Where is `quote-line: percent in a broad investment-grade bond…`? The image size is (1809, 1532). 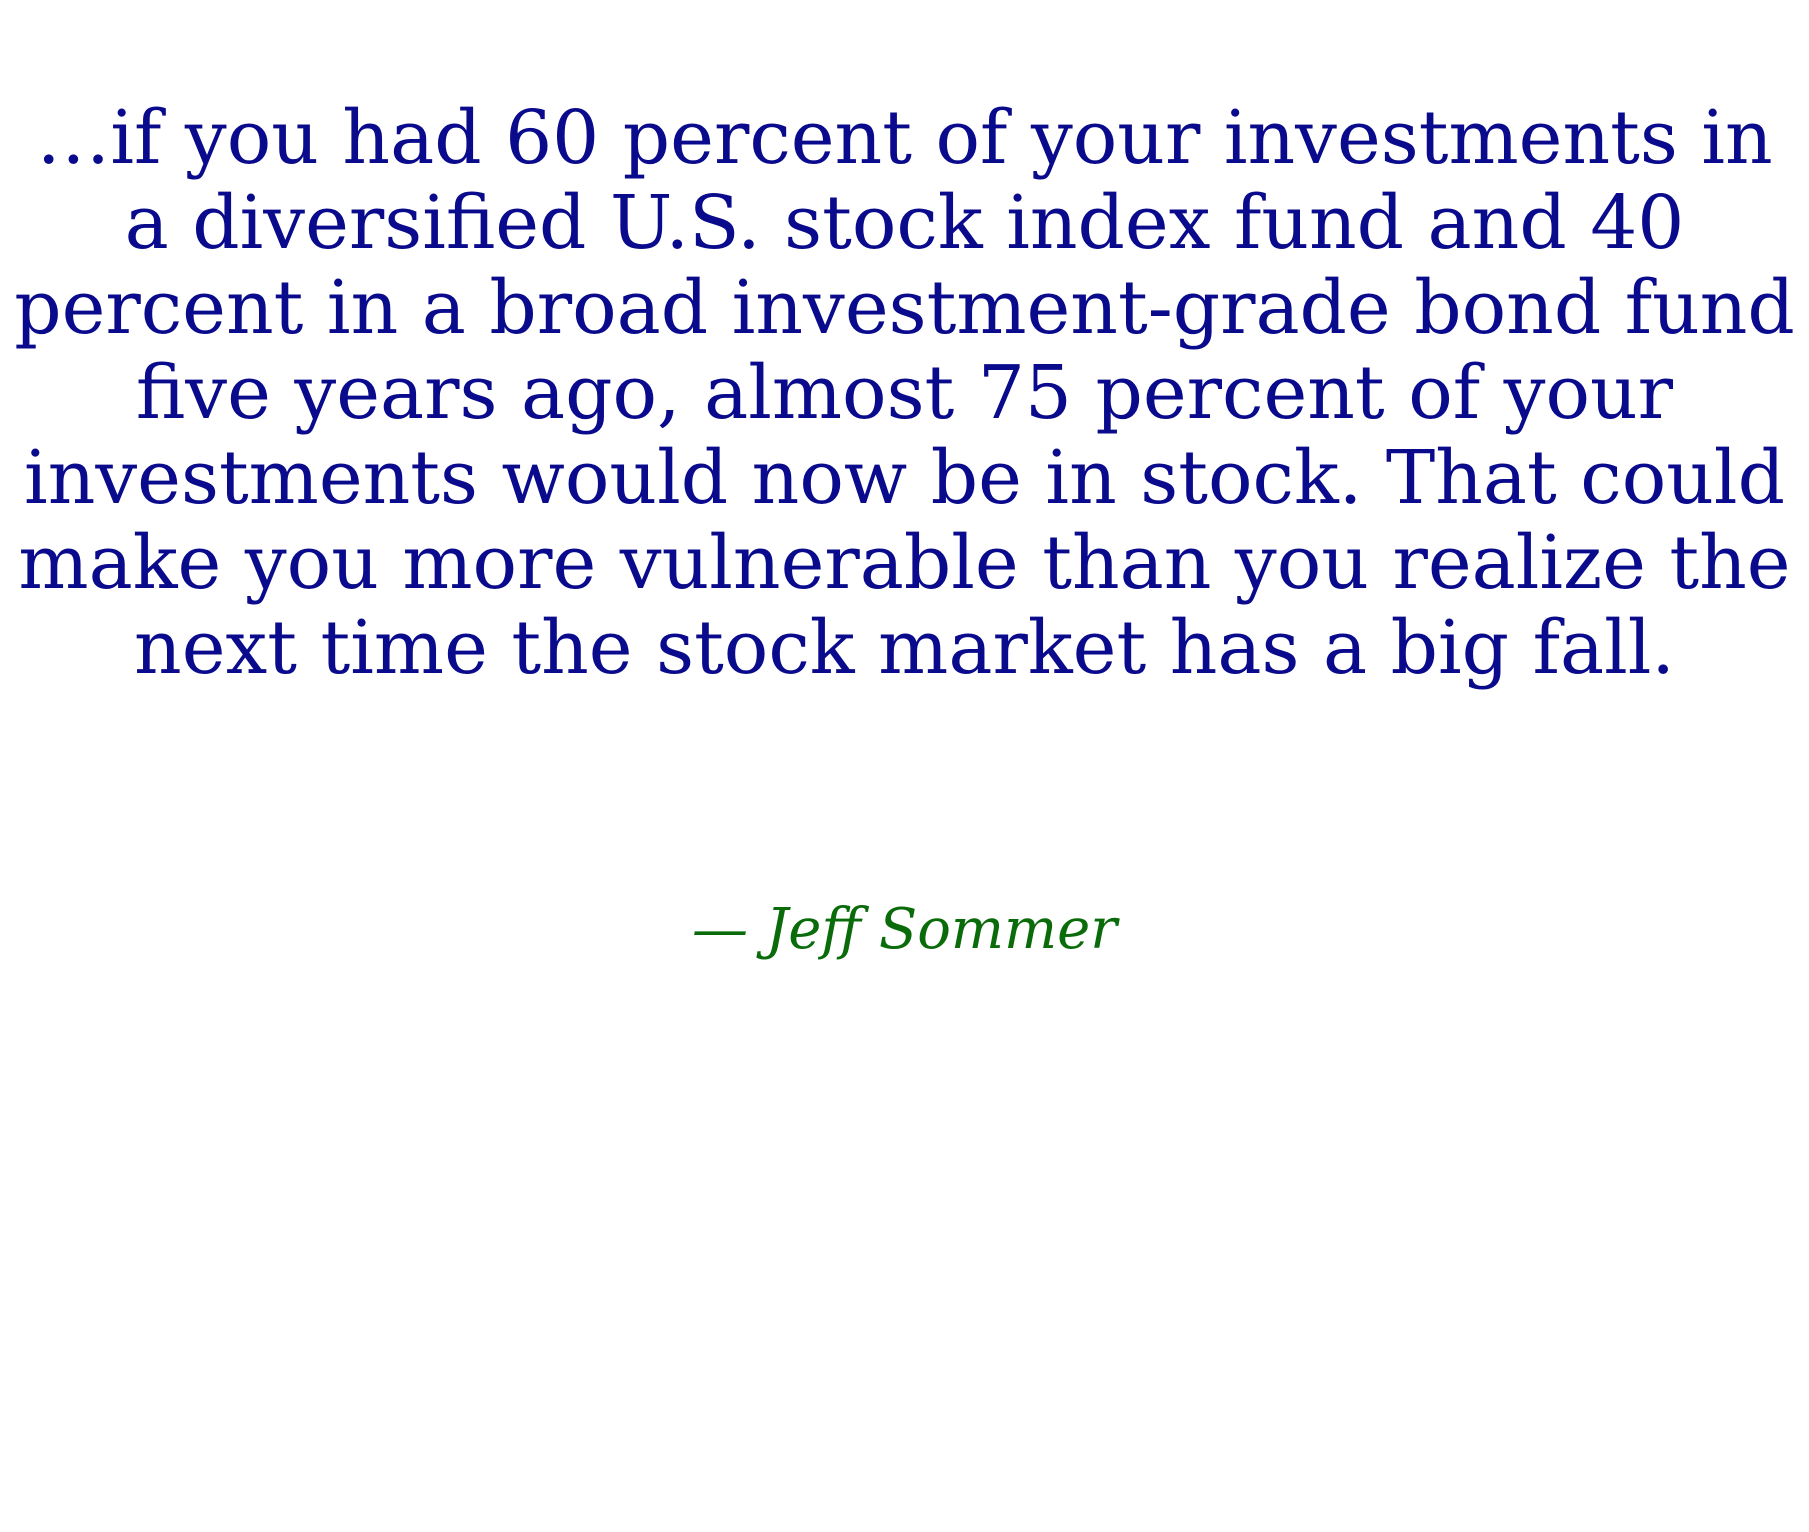
quote-line: percent in a broad investment-grade bond… is located at coordinates (904, 308).